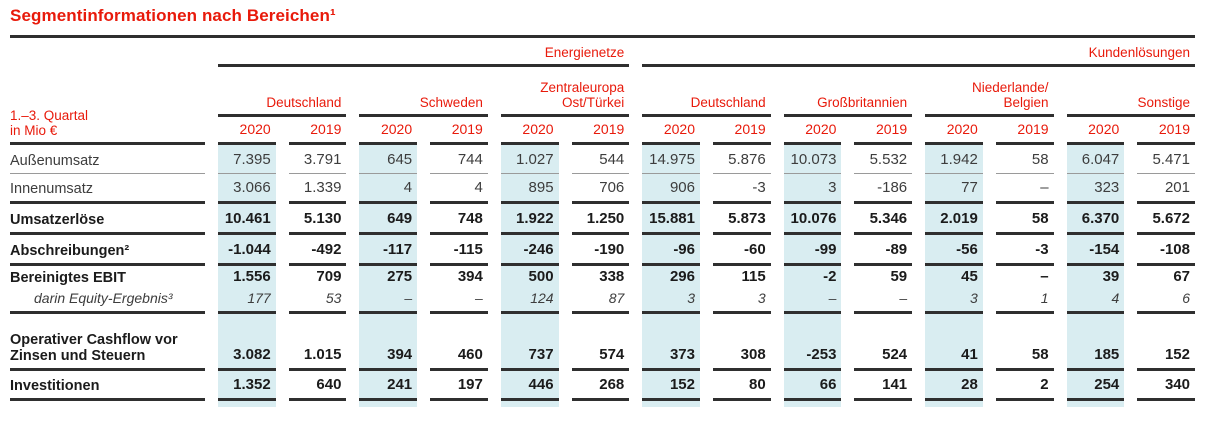  Describe the element at coordinates (989, 92) in the screenshot. I see `segment-header-niederlande-belgien: Niederlande/Belgien` at that location.